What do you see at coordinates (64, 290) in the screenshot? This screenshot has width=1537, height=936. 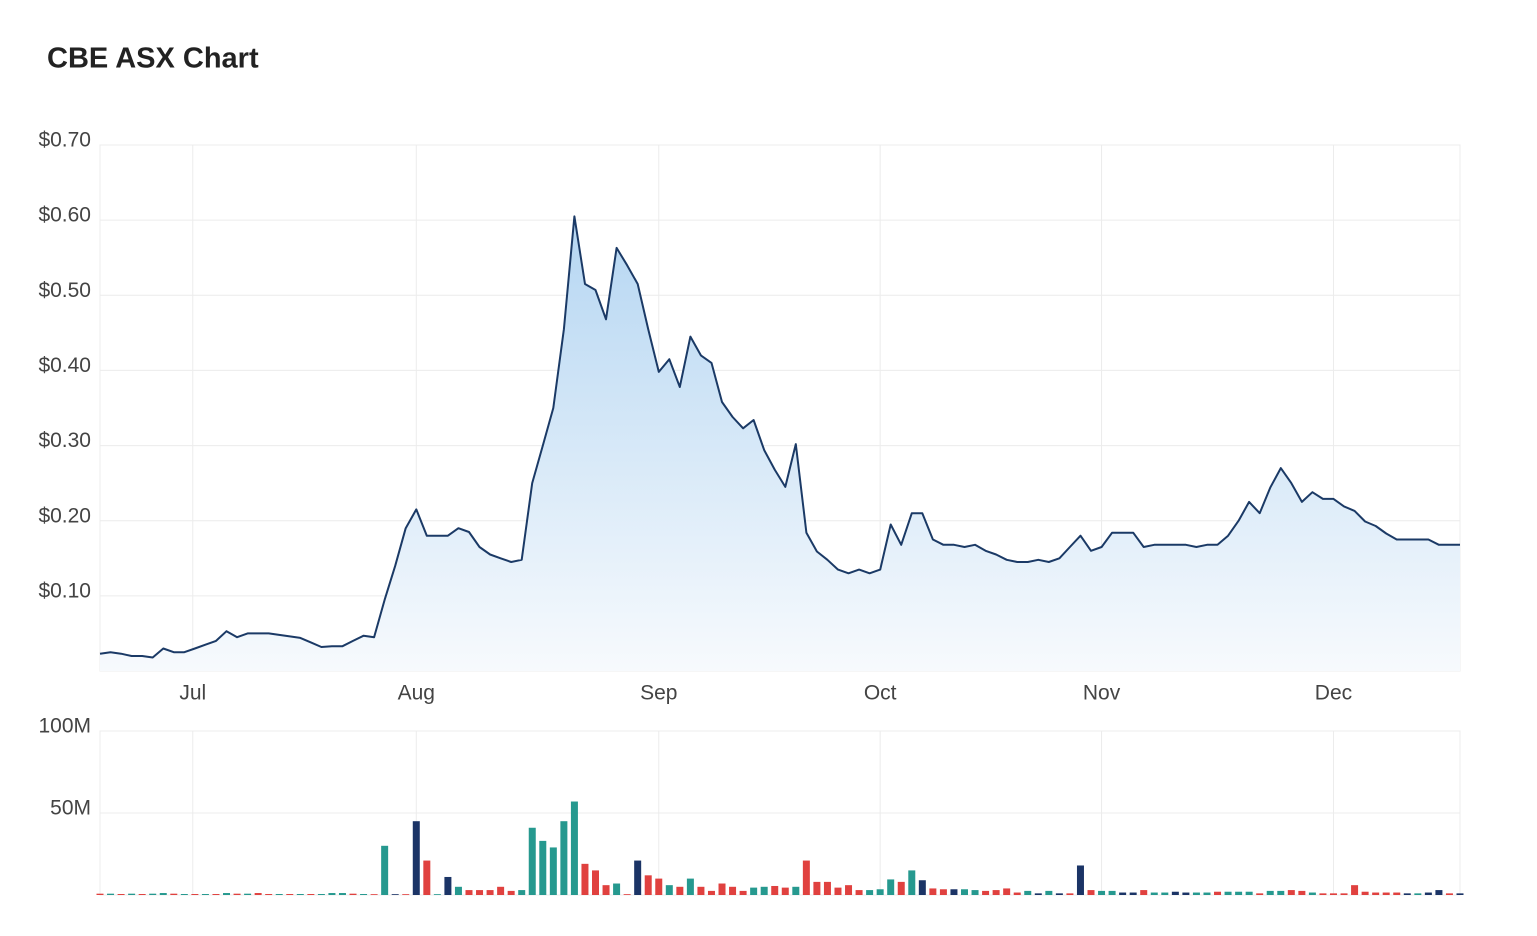 I see `y-tick-label: $0.50` at bounding box center [64, 290].